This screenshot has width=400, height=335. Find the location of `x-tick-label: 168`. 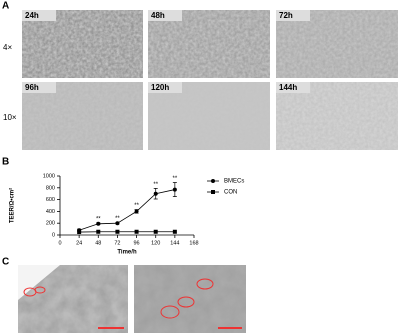

x-tick-label: 168 is located at coordinates (193, 243).